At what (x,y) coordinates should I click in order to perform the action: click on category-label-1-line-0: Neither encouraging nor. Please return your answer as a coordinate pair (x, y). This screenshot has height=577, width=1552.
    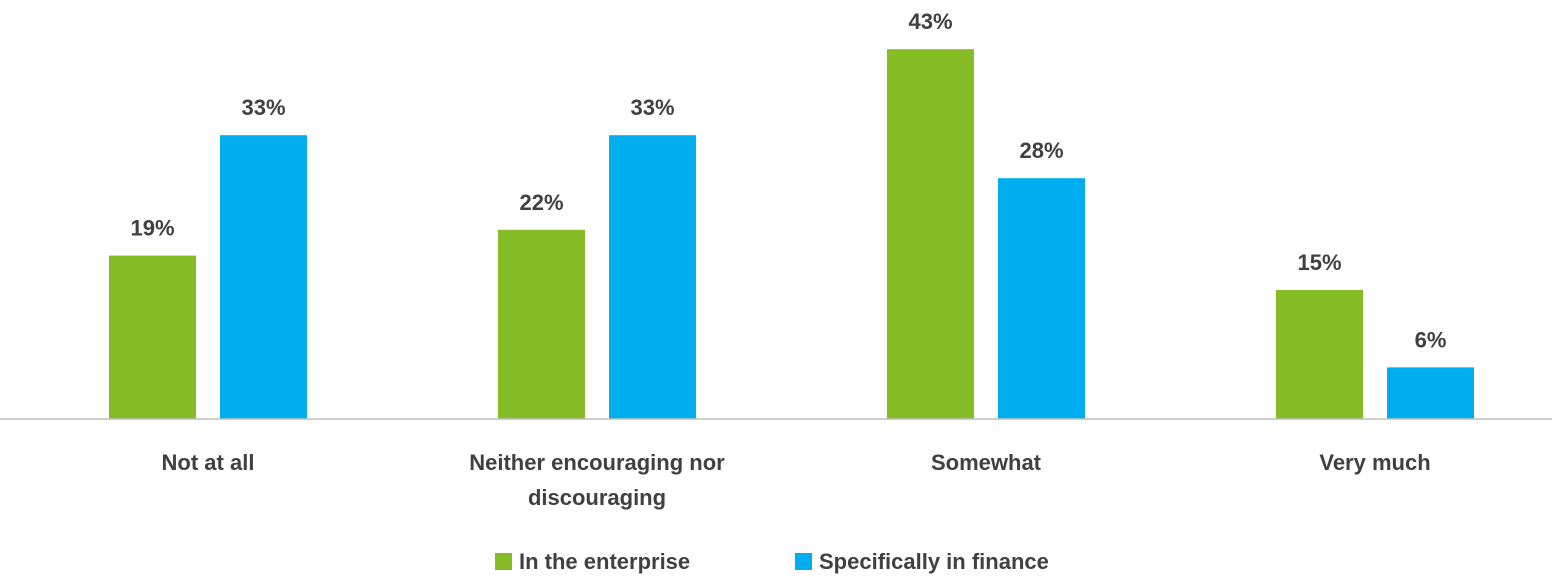
    Looking at the image, I should click on (597, 462).